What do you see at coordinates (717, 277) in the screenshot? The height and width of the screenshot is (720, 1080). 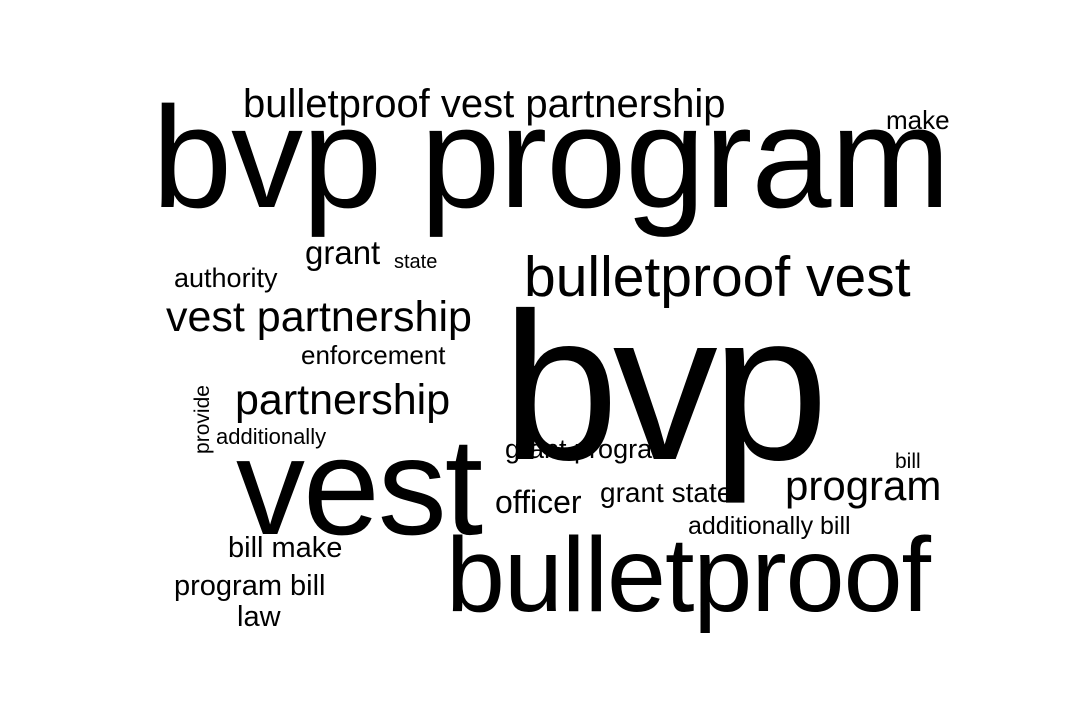 I see `word-bulletproof-vest: bulletproof vest` at bounding box center [717, 277].